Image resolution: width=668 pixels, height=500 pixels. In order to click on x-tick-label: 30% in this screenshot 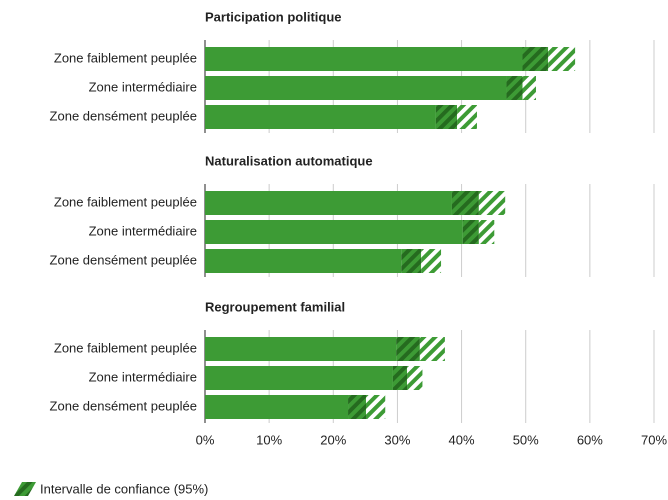, I will do `click(397, 439)`.